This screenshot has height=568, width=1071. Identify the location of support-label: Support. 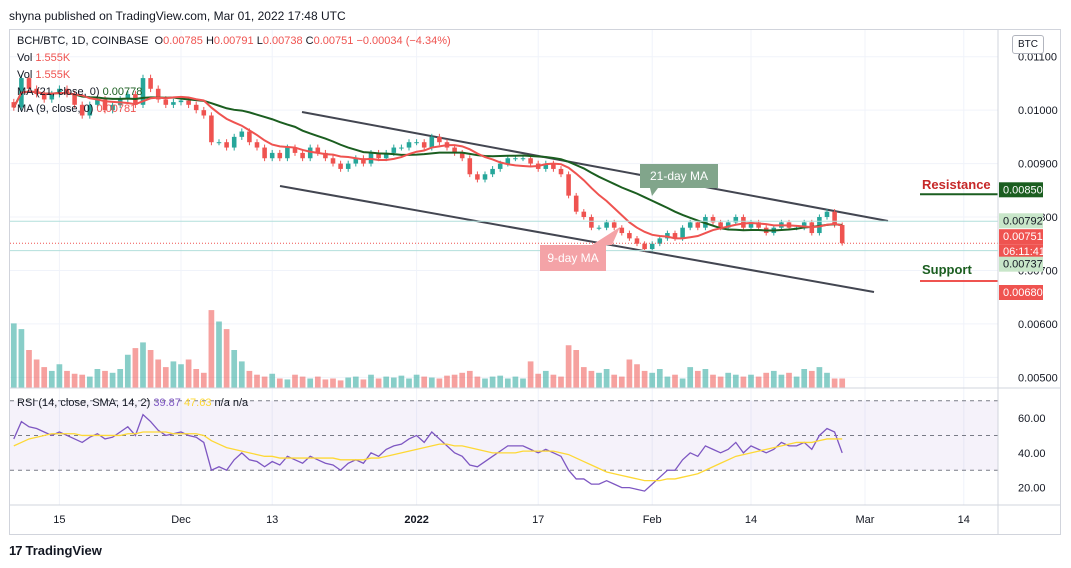
(947, 269).